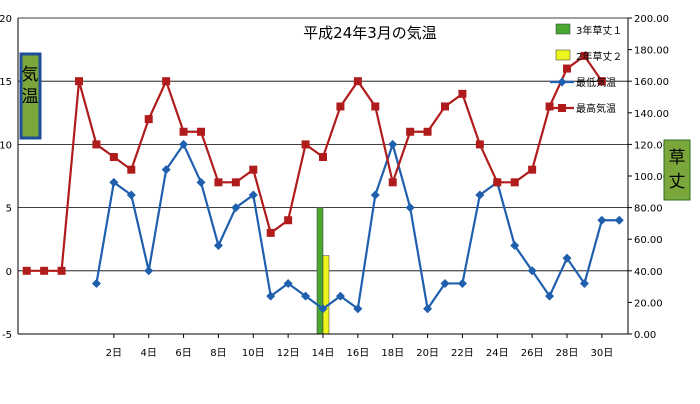  Describe the element at coordinates (648, 240) in the screenshot. I see `y-right-tick-label: 60.00` at that location.